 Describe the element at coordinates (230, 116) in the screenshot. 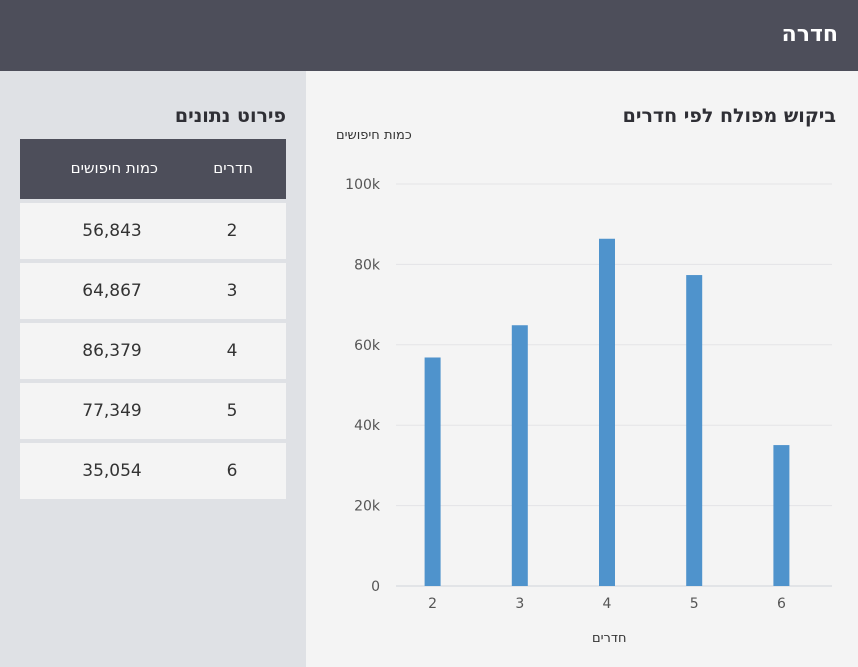

I see `table-title: פירוט נתונים` at that location.